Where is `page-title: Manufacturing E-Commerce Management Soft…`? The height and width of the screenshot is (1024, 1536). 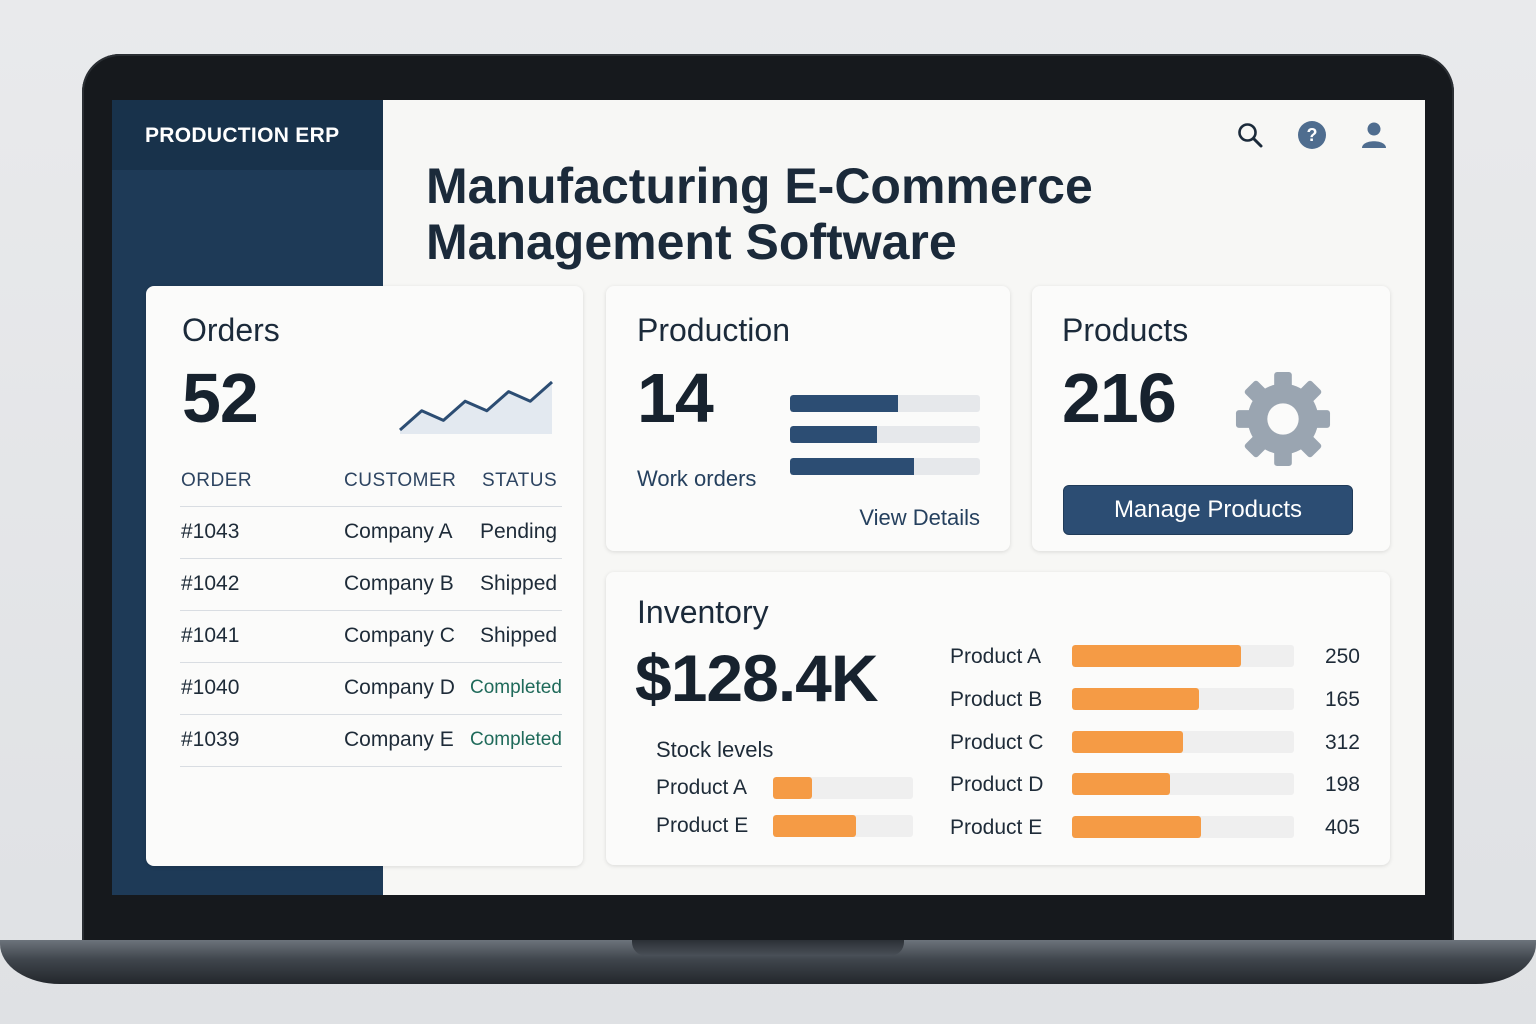 page-title: Manufacturing E-Commerce Management Soft… is located at coordinates (759, 214).